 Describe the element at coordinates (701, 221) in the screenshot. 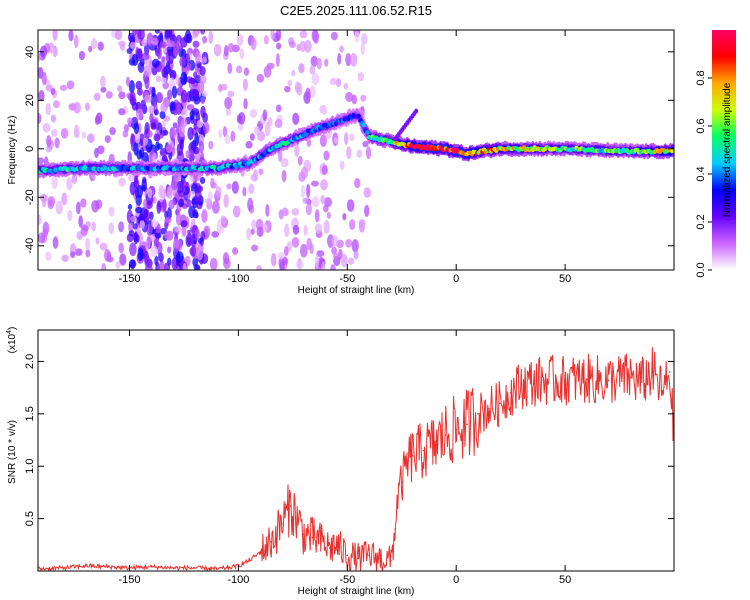

I see `colorbar-tick-label: 0.2` at that location.